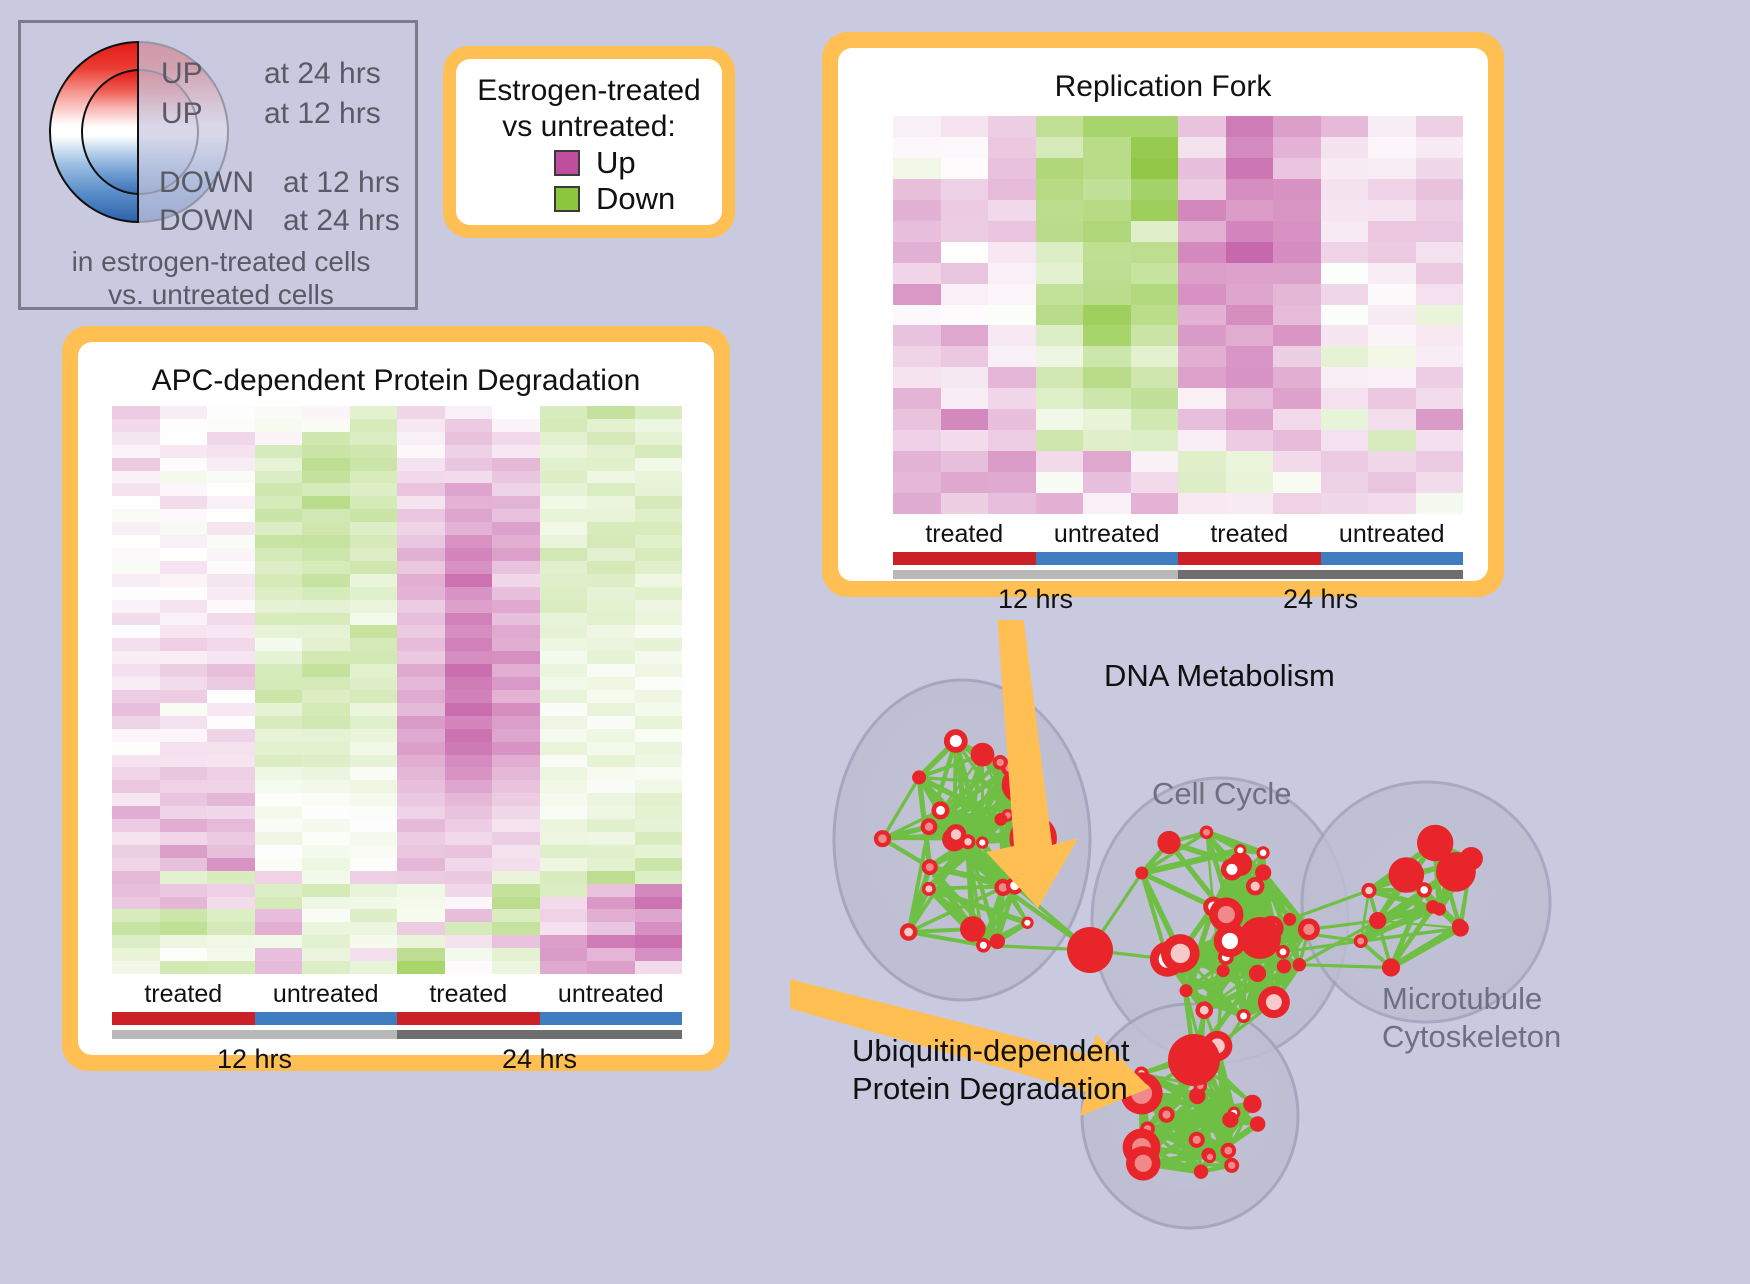  What do you see at coordinates (1471, 1018) in the screenshot?
I see `cluster-label-microtubule: Microtubule Cytoskeleton` at bounding box center [1471, 1018].